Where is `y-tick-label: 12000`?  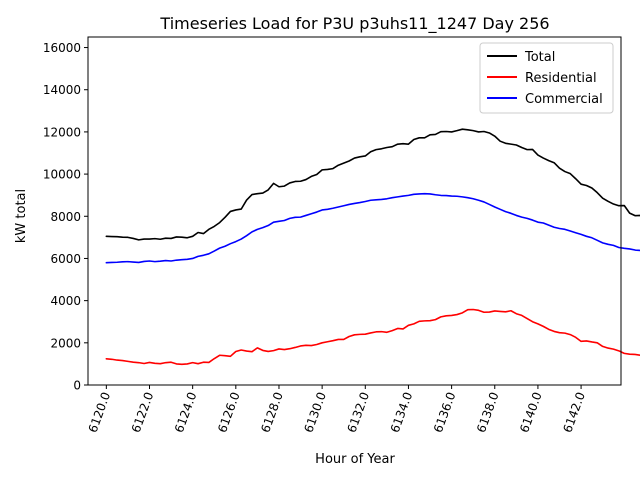 y-tick-label: 12000 is located at coordinates (62, 132).